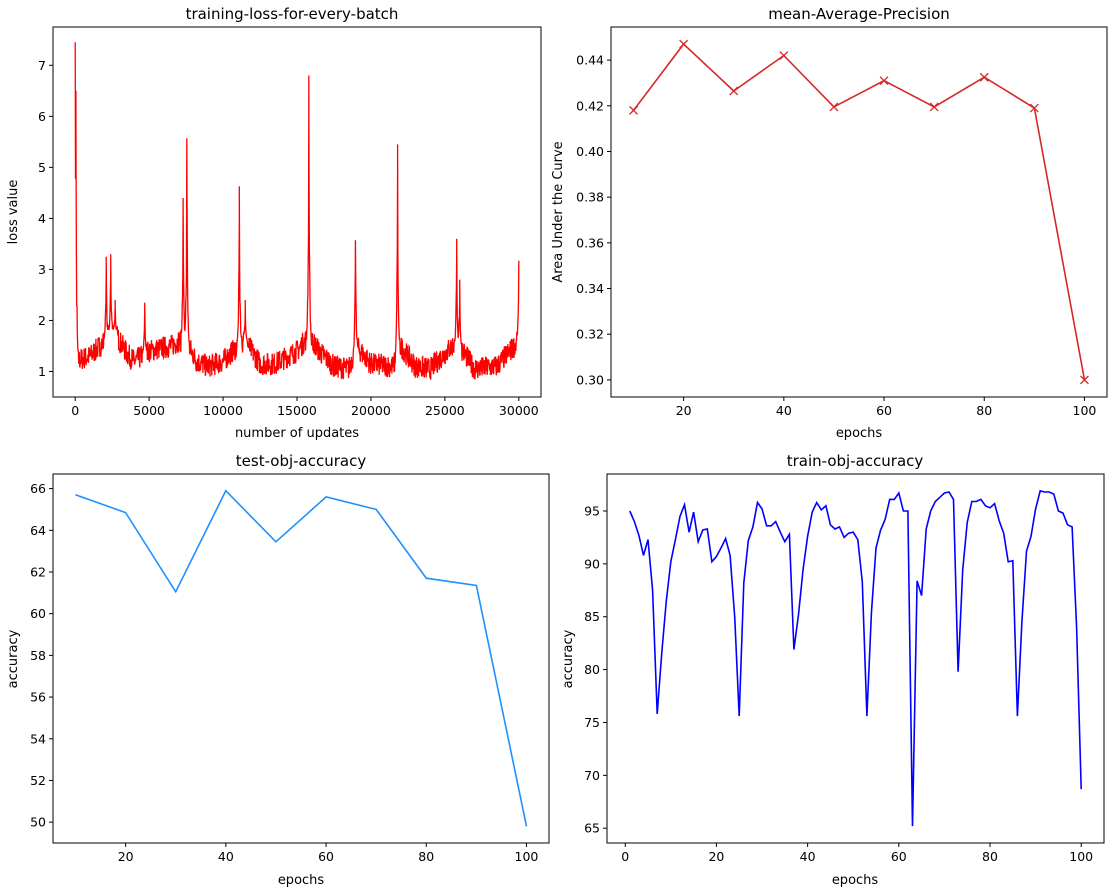  What do you see at coordinates (592, 563) in the screenshot?
I see `y-tick-label: 90` at bounding box center [592, 563].